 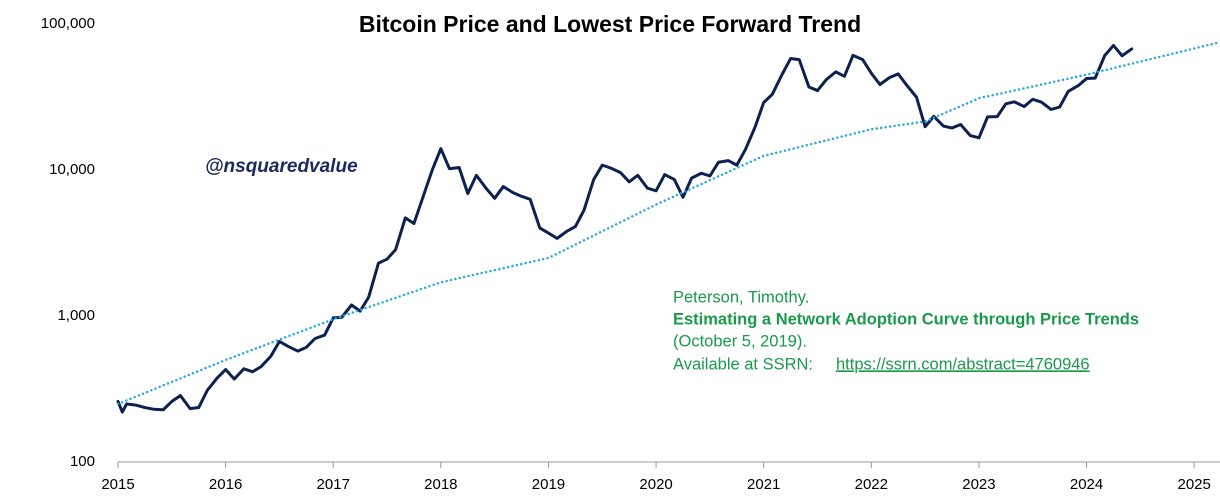 I want to click on x-tick-label: 2020, so click(x=655, y=484).